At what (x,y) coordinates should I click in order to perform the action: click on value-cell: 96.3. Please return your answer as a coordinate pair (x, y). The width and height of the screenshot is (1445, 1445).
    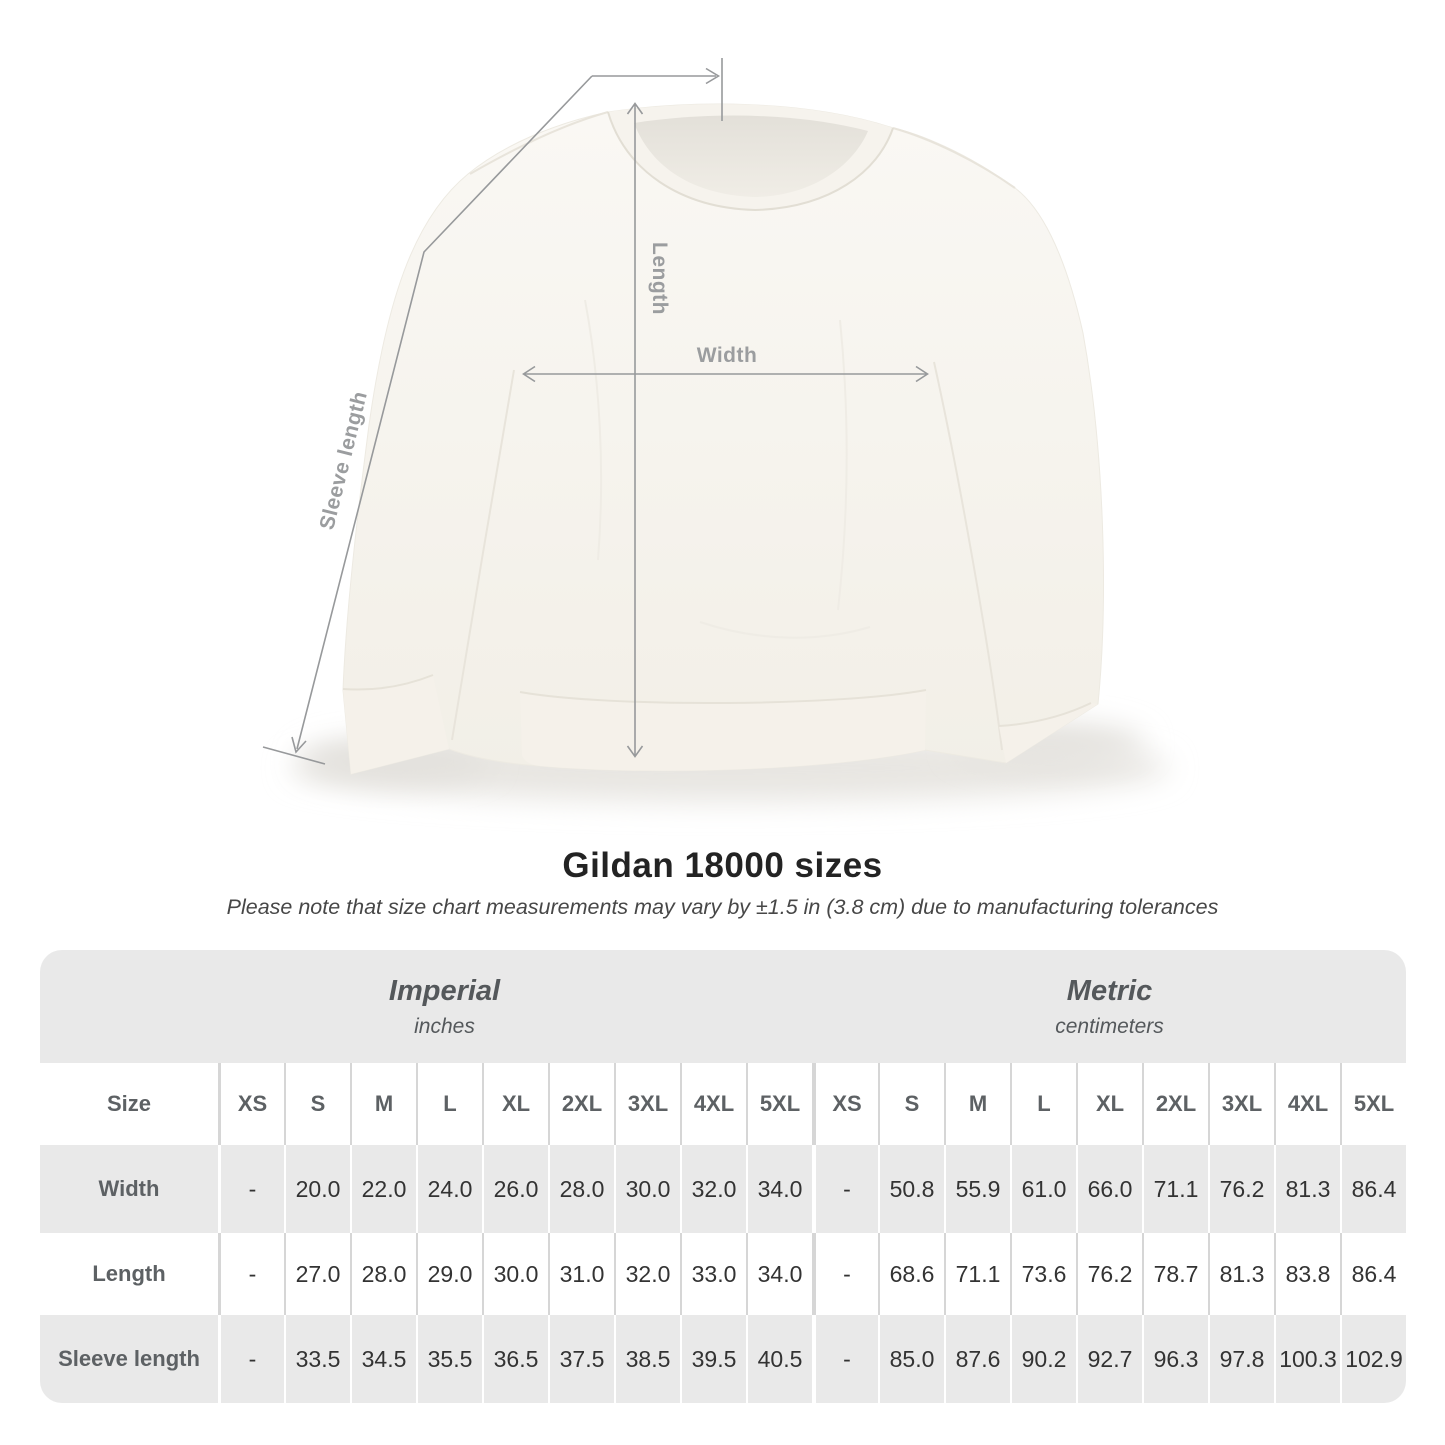
    Looking at the image, I should click on (1175, 1359).